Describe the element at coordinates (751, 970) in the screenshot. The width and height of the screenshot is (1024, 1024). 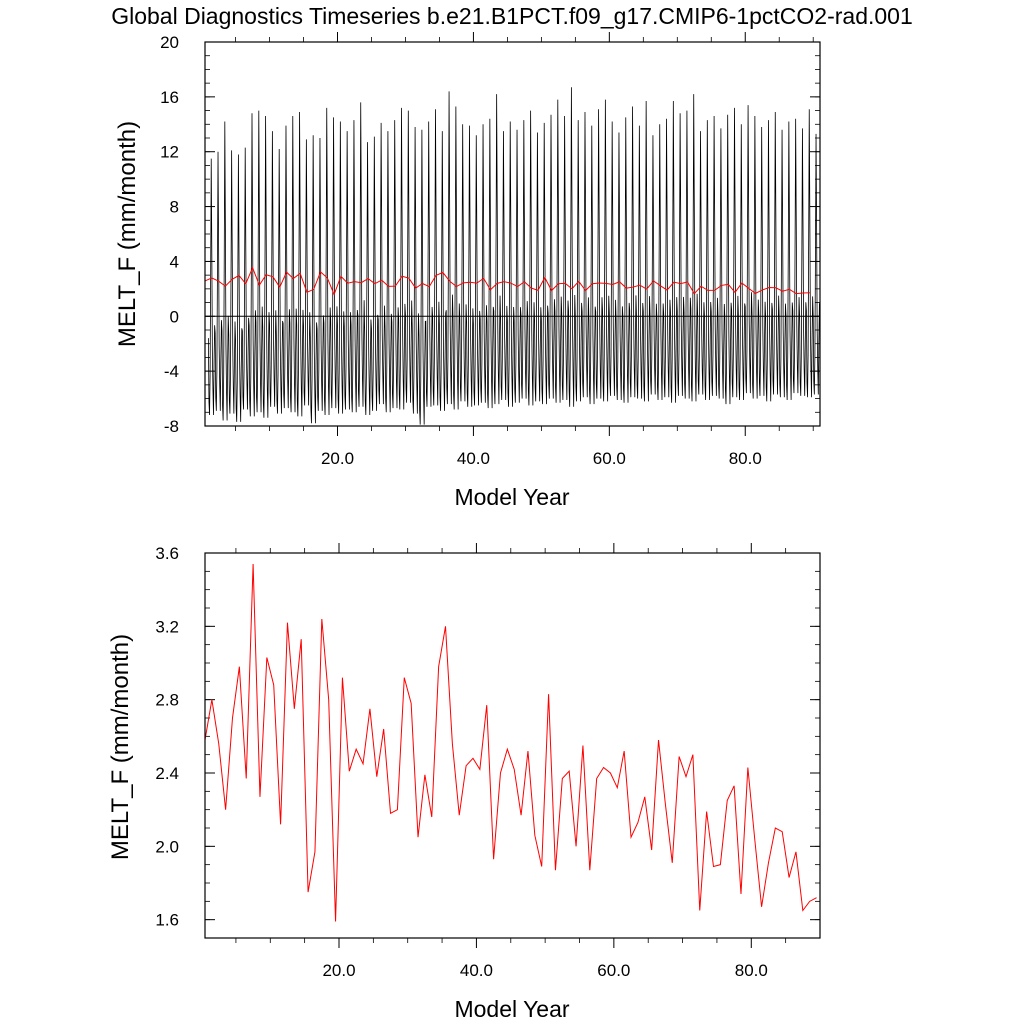
I see `bottom-xtick-label: 80.0` at that location.